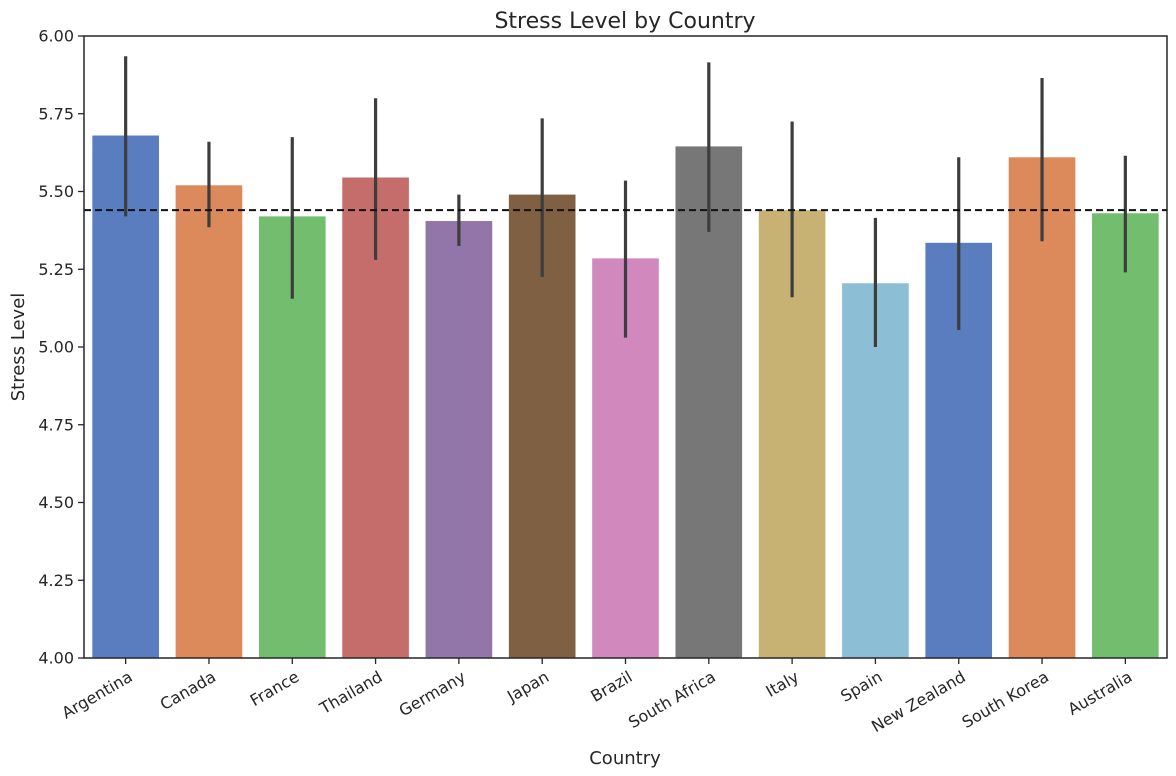  I want to click on x-tick-label-brazil: Brazil, so click(611, 686).